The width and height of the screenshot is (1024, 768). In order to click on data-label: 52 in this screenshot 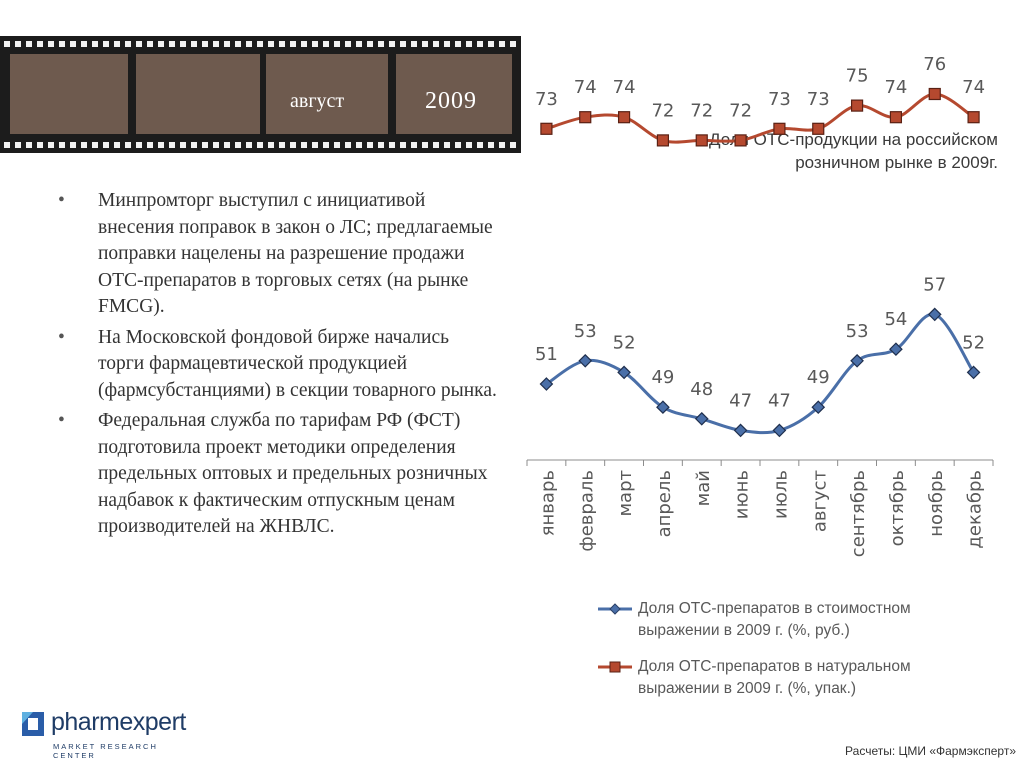, I will do `click(624, 342)`.